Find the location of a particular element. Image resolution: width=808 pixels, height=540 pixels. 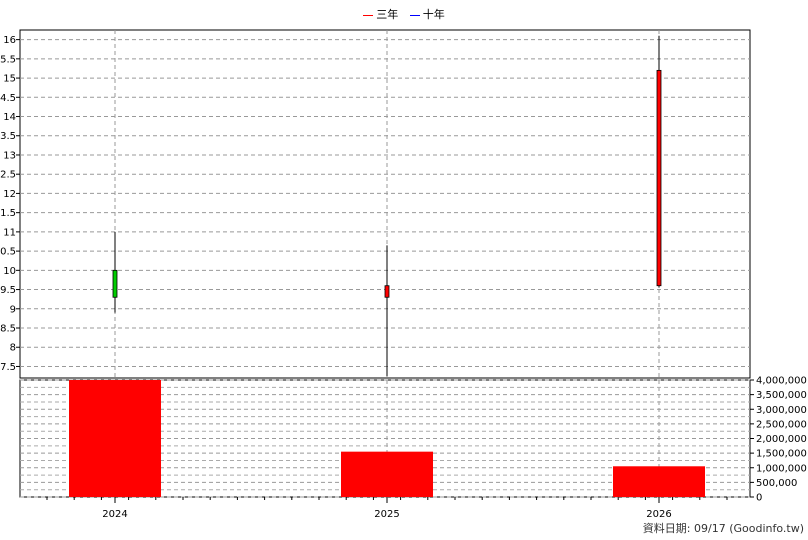

volume-tick-label: 4,000,000 is located at coordinates (781, 381).